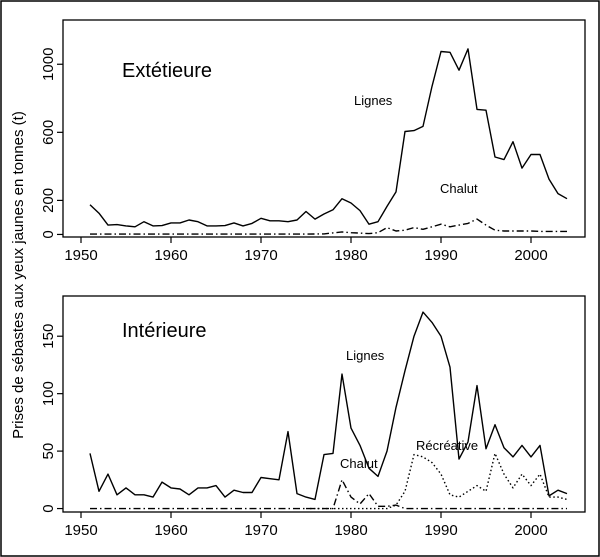 This screenshot has height=557, width=600. Describe the element at coordinates (365, 355) in the screenshot. I see `series-label-lignes-interieure: Lignes` at that location.